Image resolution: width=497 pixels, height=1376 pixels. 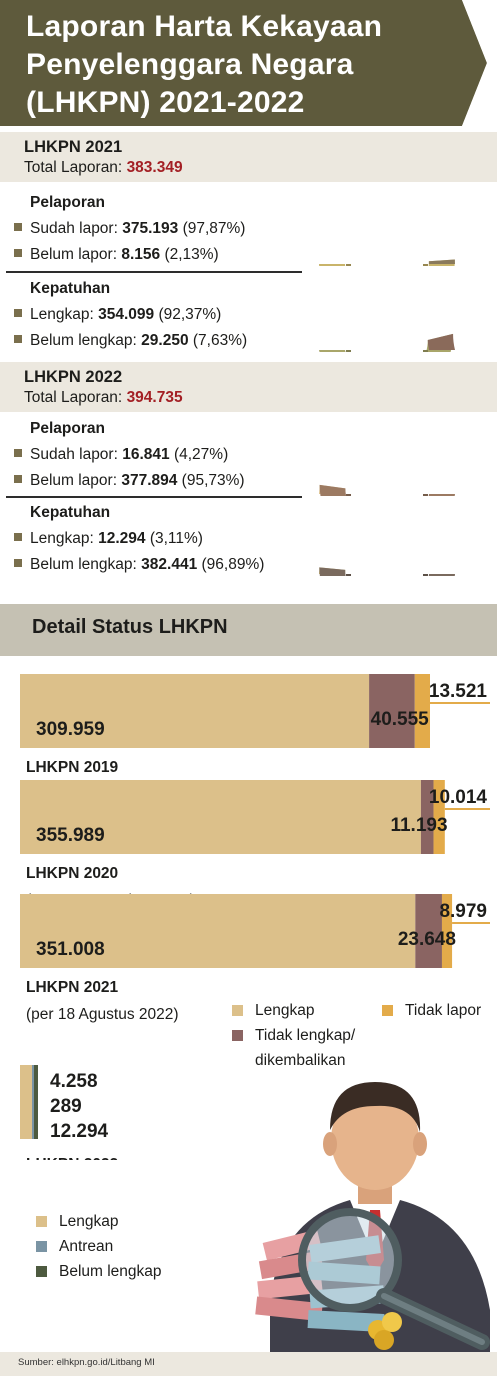 I want to click on divider, so click(x=154, y=272).